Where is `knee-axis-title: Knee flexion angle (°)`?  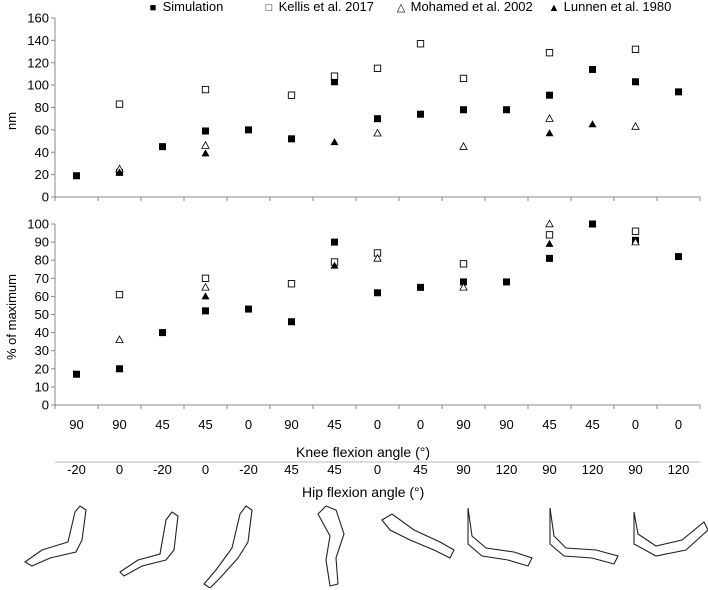 knee-axis-title: Knee flexion angle (°) is located at coordinates (363, 452).